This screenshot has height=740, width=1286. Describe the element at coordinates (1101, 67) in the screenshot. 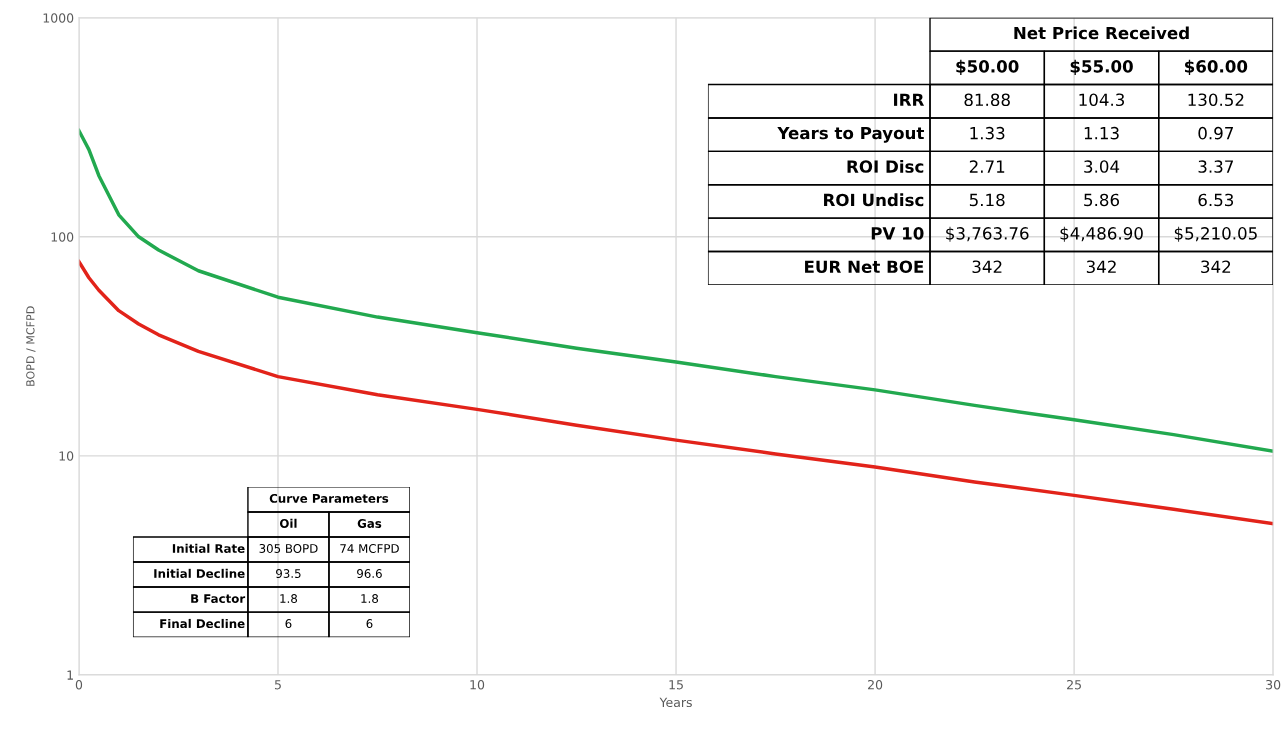

I see `category-label: $55.00` at that location.